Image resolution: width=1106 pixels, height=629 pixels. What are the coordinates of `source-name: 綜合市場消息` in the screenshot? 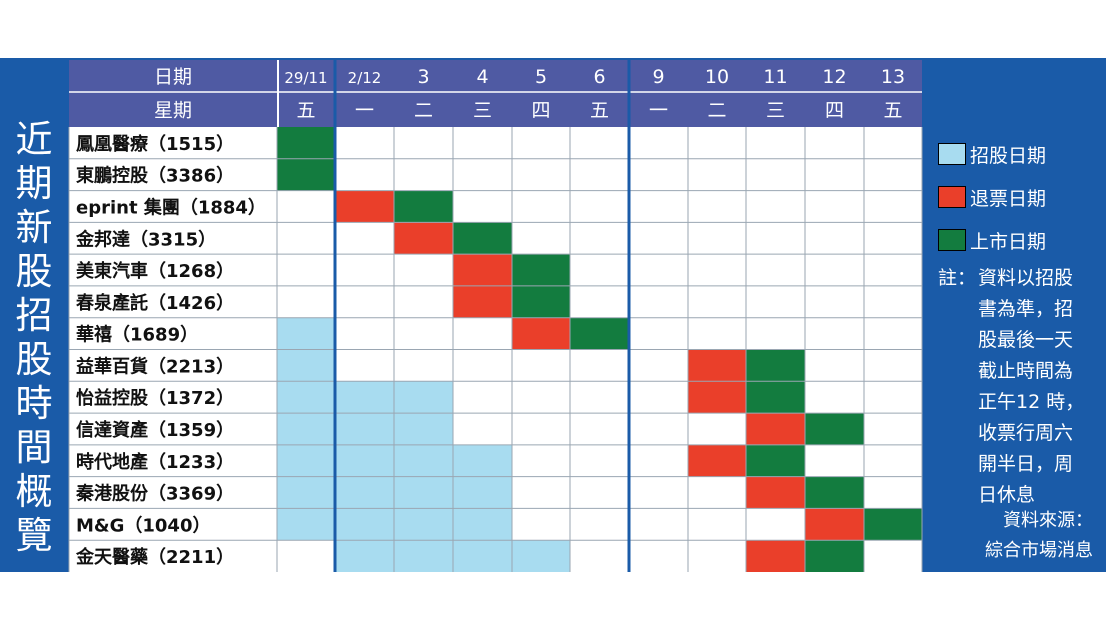 It's located at (1039, 550).